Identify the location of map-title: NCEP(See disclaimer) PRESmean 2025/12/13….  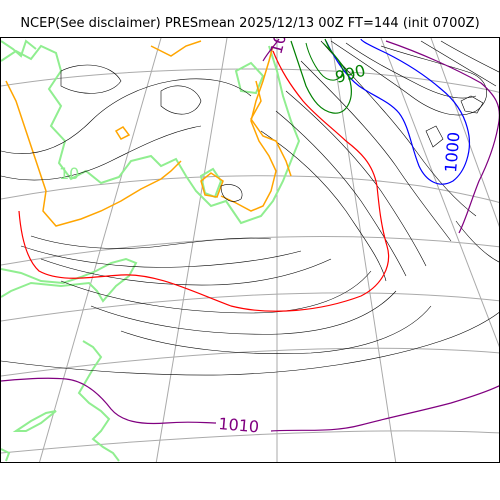
(250, 23).